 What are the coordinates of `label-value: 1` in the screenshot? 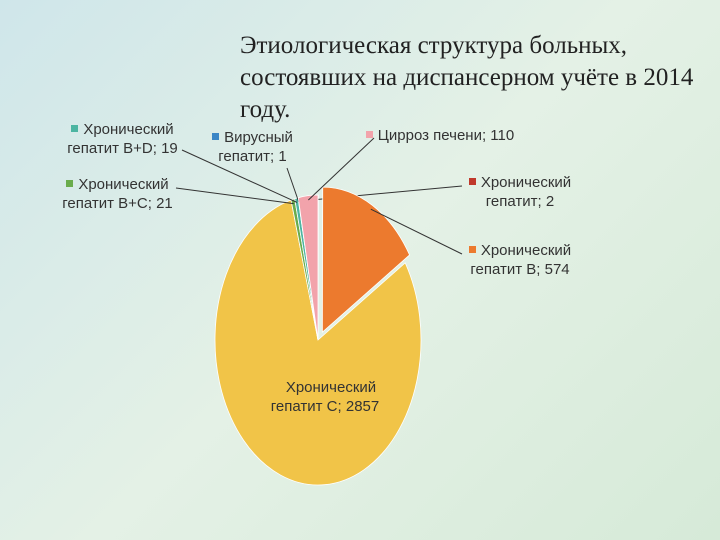 It's located at (282, 156).